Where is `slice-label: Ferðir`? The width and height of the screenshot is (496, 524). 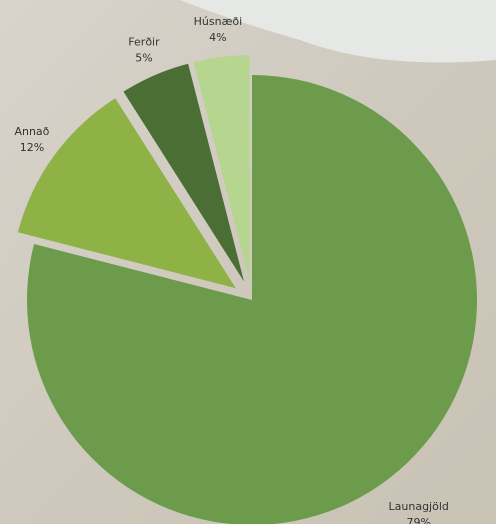
slice-label: Ferðir is located at coordinates (144, 41).